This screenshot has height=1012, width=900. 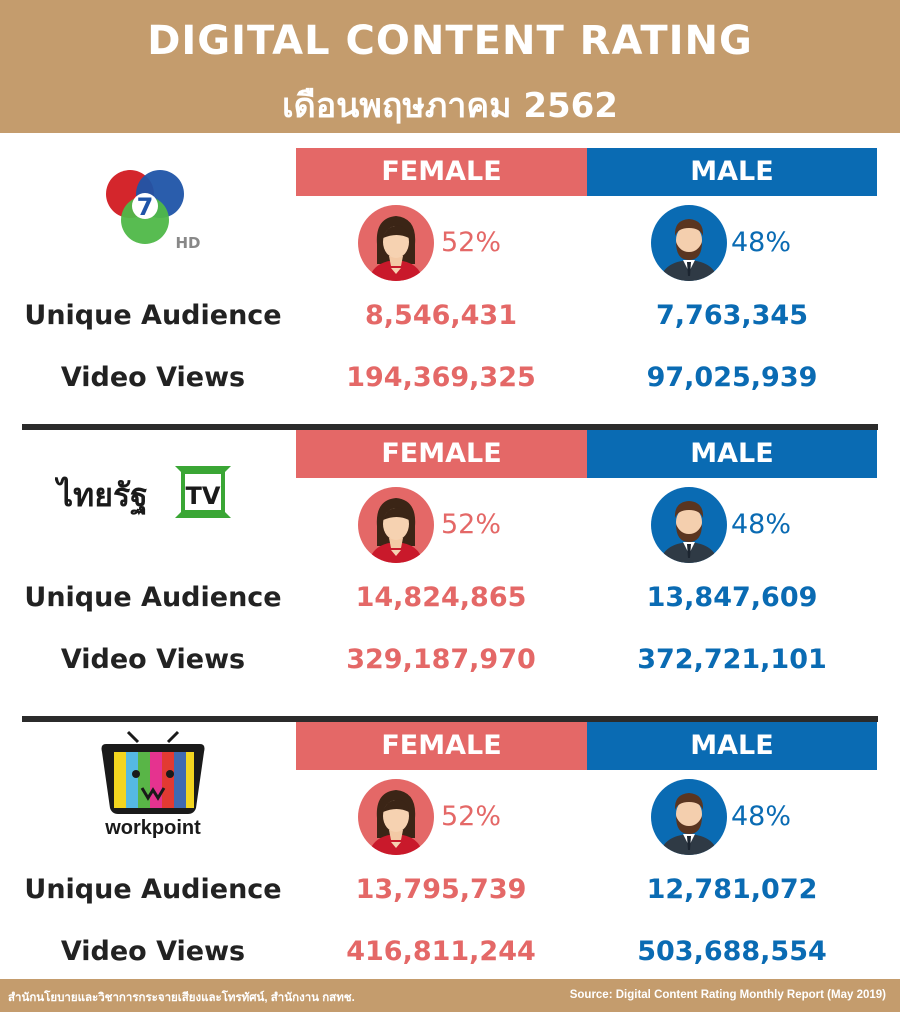 What do you see at coordinates (450, 41) in the screenshot?
I see `page-title: DIGITAL CONTENT RATING` at bounding box center [450, 41].